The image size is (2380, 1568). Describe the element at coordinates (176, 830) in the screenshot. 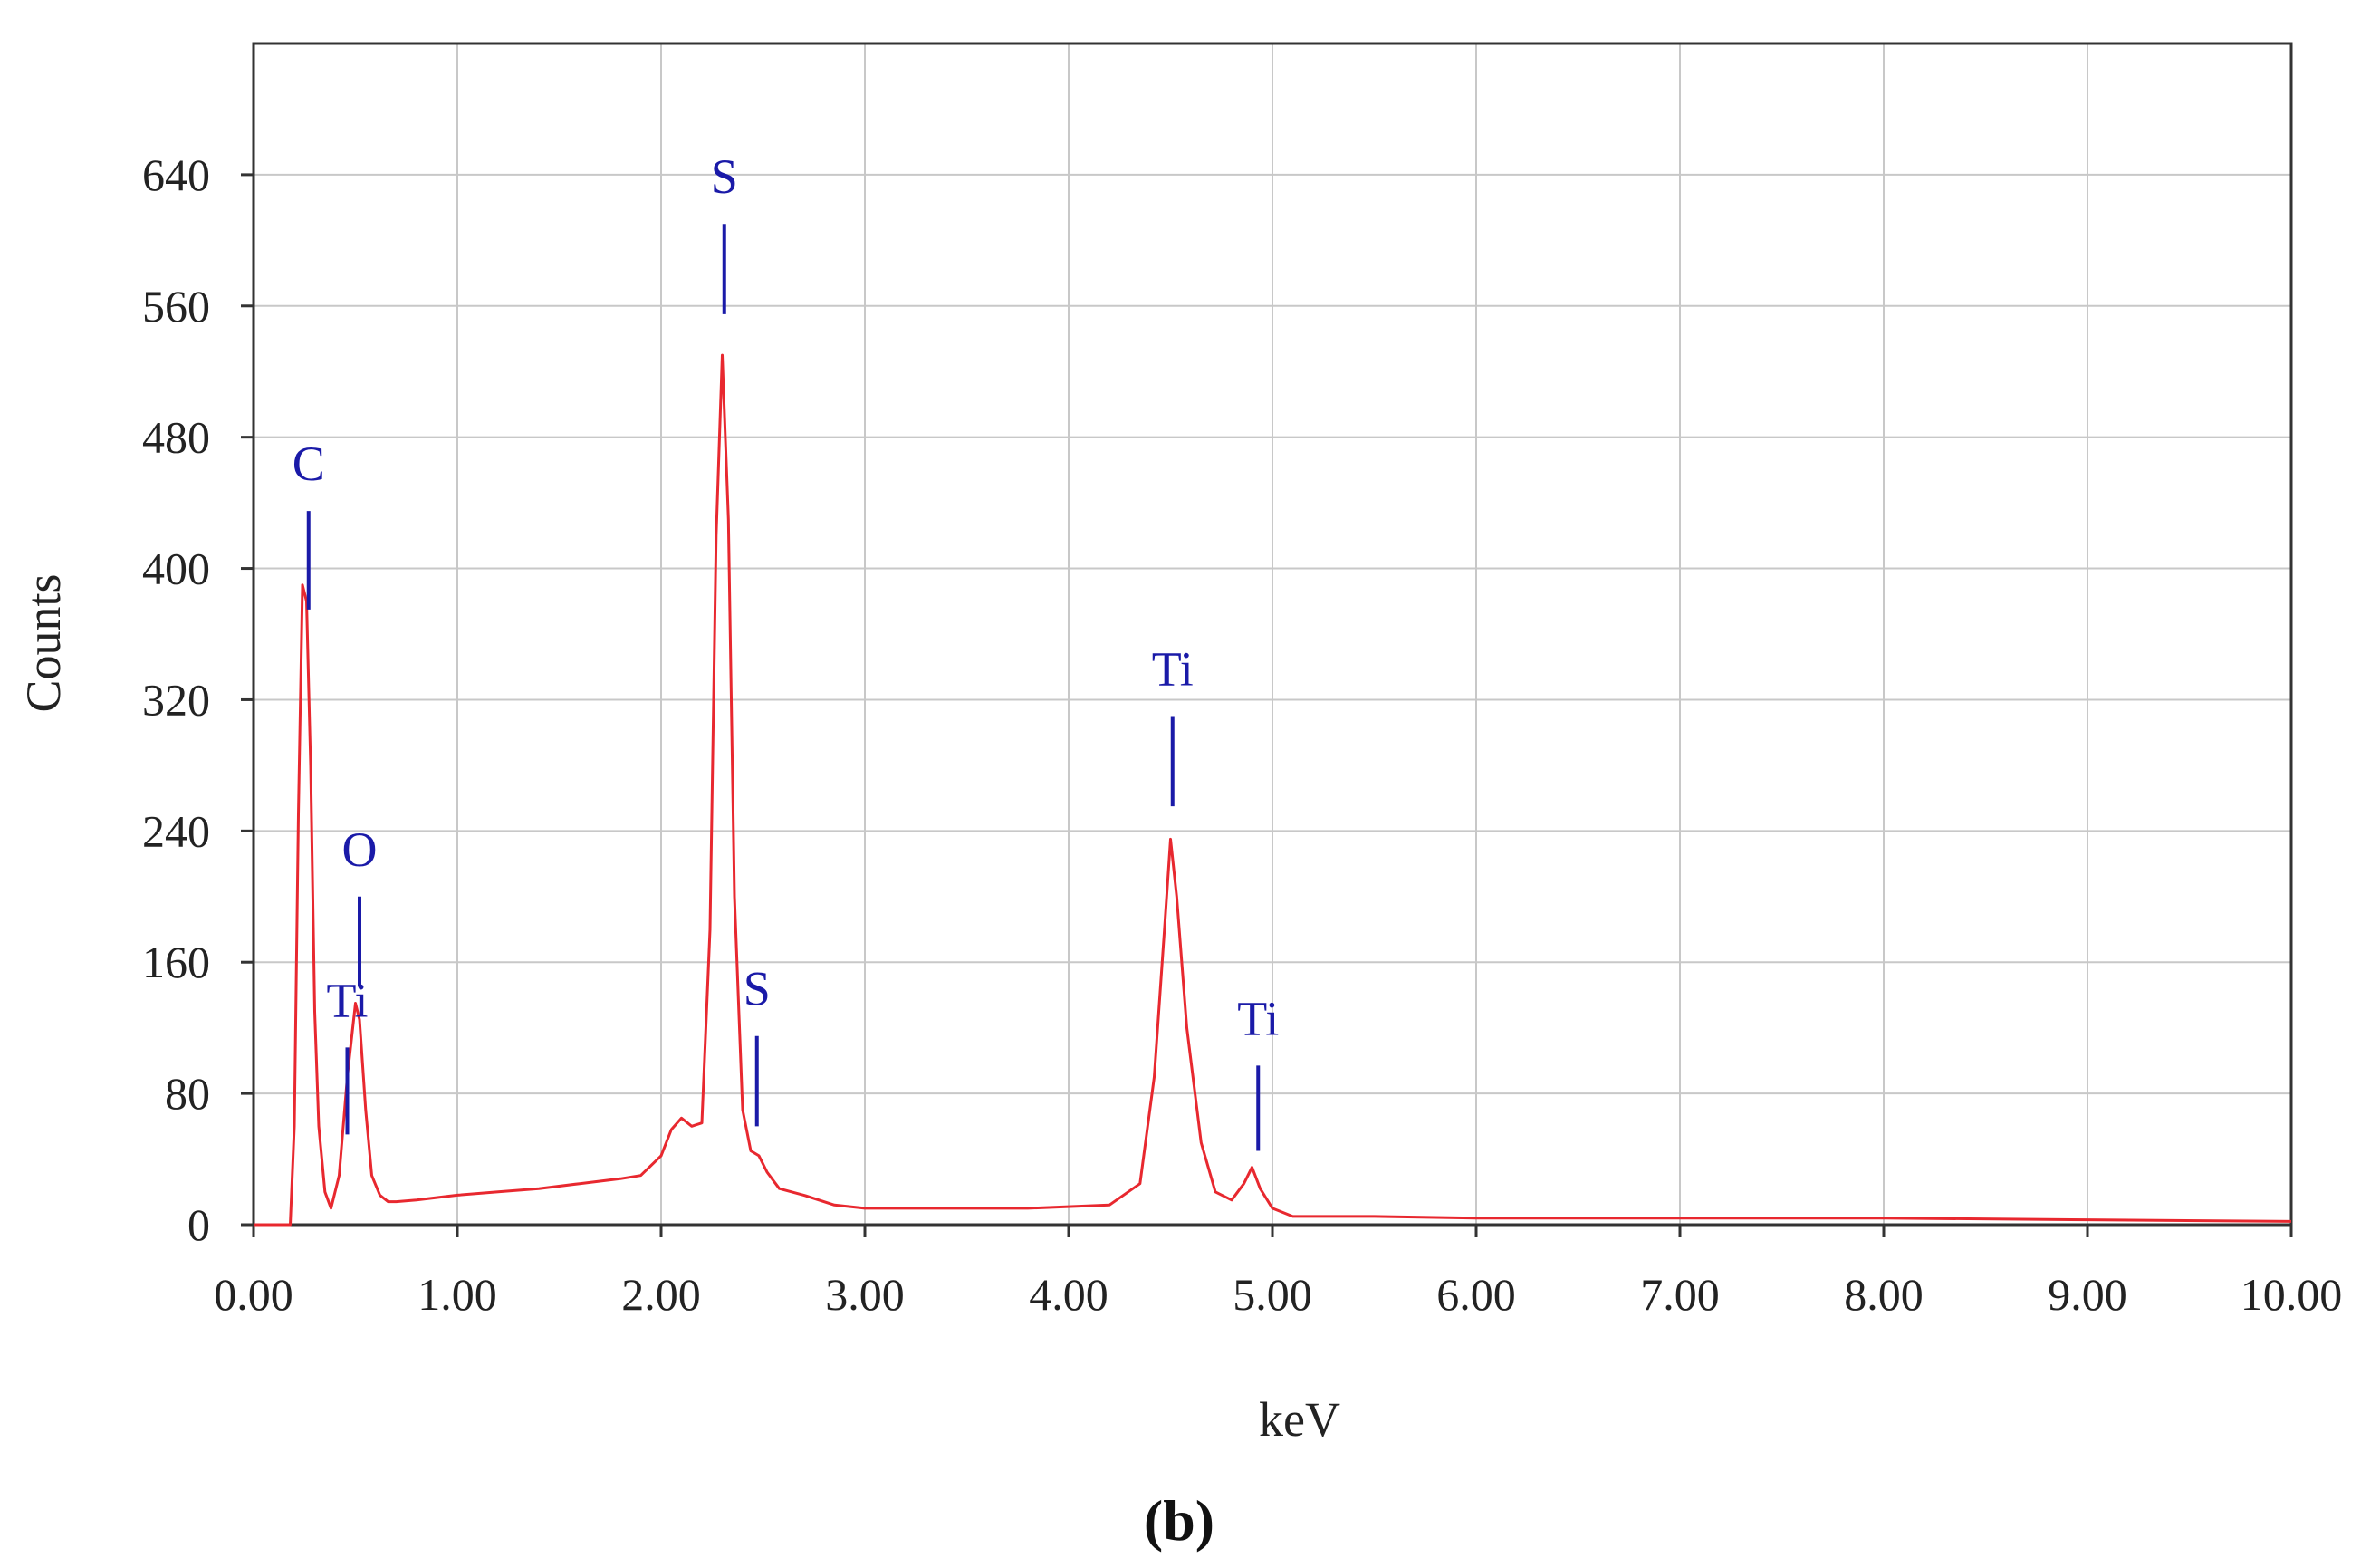

I see `y-tick-label: 240` at that location.